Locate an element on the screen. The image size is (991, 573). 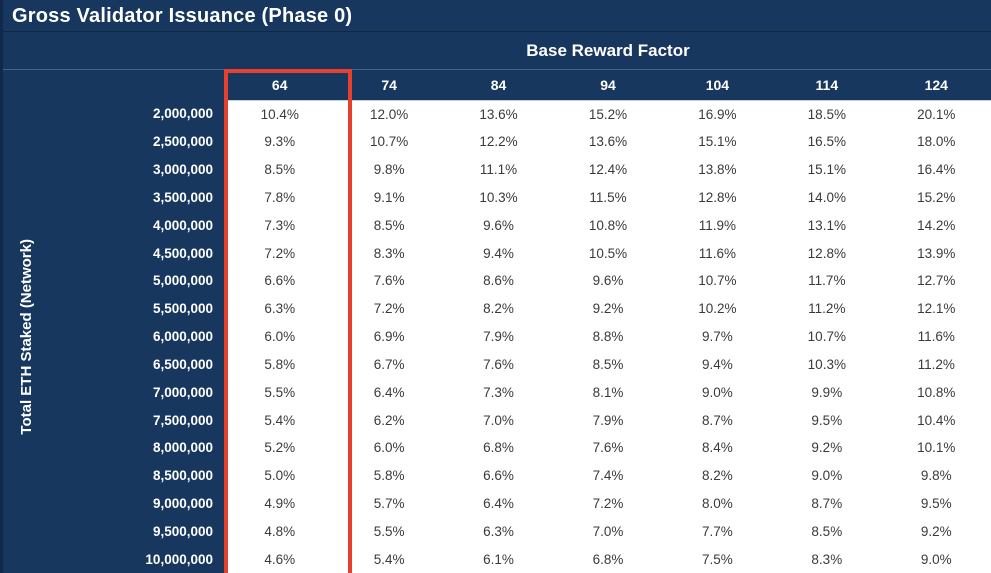
row-label: 10,000,000 is located at coordinates (114, 559).